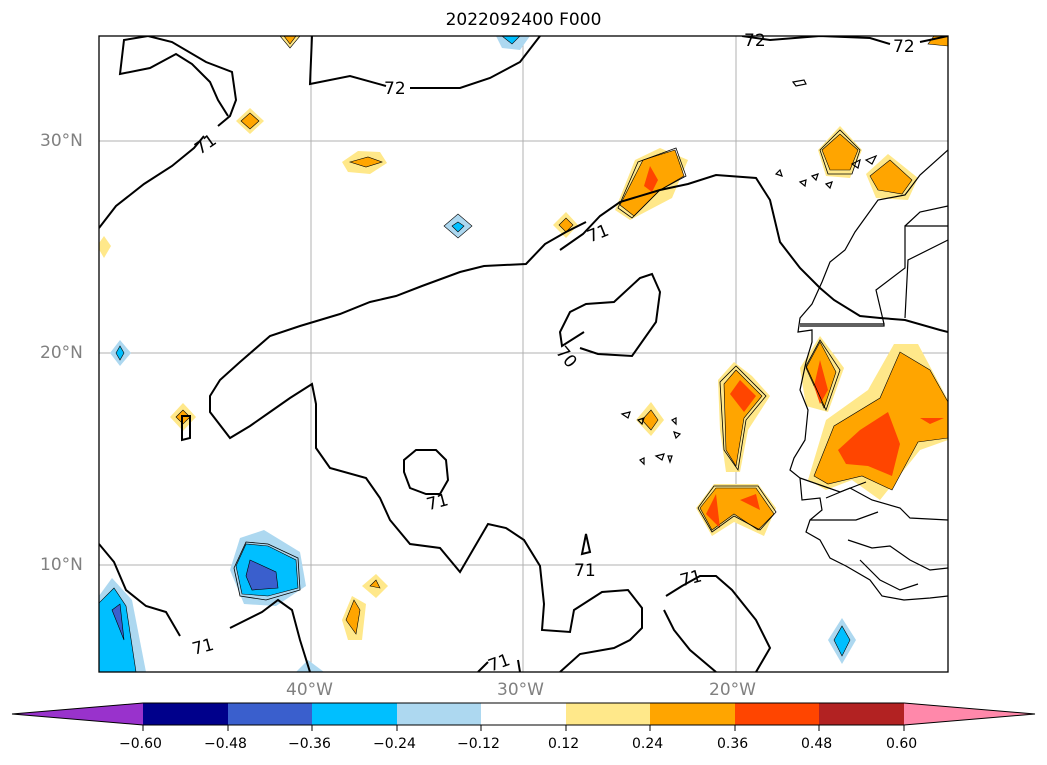 The width and height of the screenshot is (1047, 765). I want to click on lat-label: 20°N, so click(61, 353).